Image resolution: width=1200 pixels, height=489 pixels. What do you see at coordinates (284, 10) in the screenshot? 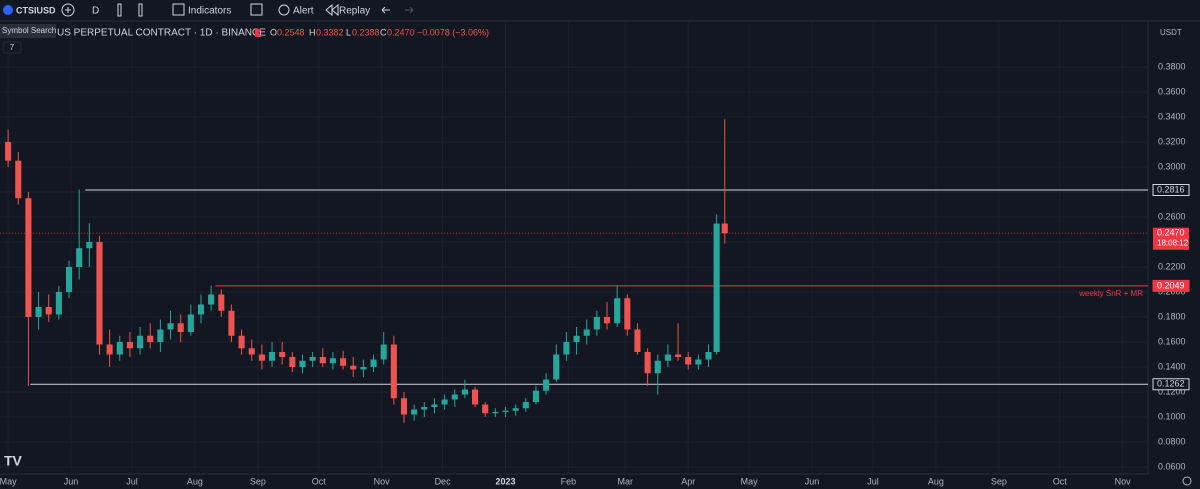
I see `alert-icon` at bounding box center [284, 10].